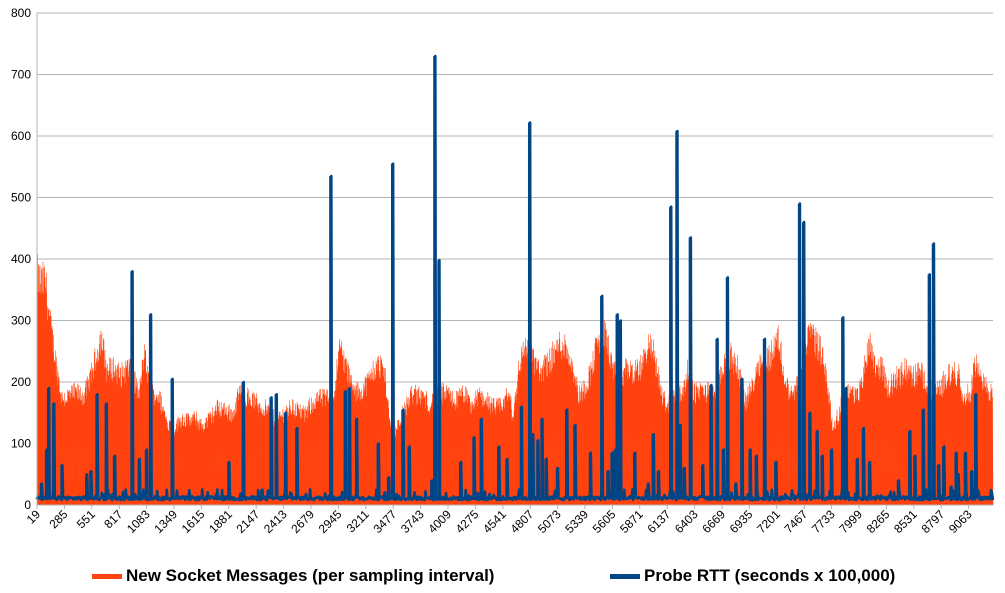  I want to click on legend-swatch-blue, so click(625, 576).